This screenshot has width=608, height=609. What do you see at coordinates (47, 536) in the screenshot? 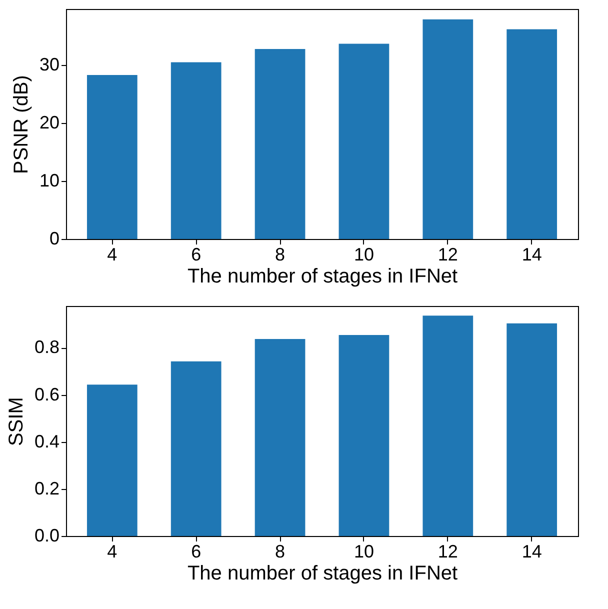
I see `y-tick-label: 0.0` at bounding box center [47, 536].